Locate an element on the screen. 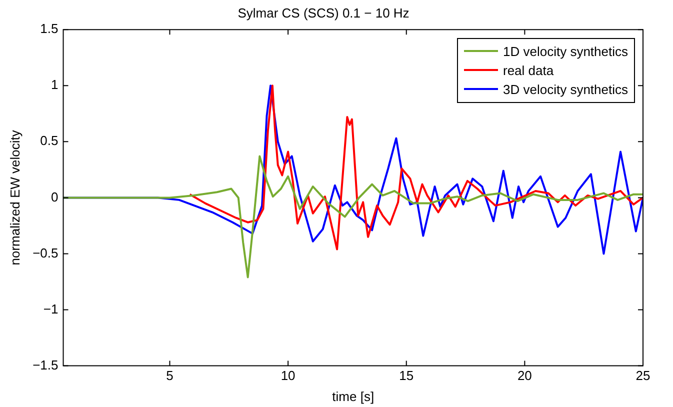 This screenshot has width=673, height=407. y-tick-label: 0.5 is located at coordinates (49, 140).